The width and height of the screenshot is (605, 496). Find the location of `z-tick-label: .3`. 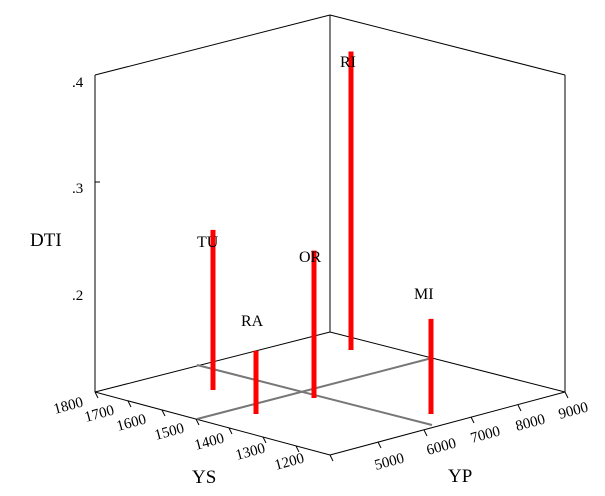

z-tick-label: .3 is located at coordinates (77, 189).